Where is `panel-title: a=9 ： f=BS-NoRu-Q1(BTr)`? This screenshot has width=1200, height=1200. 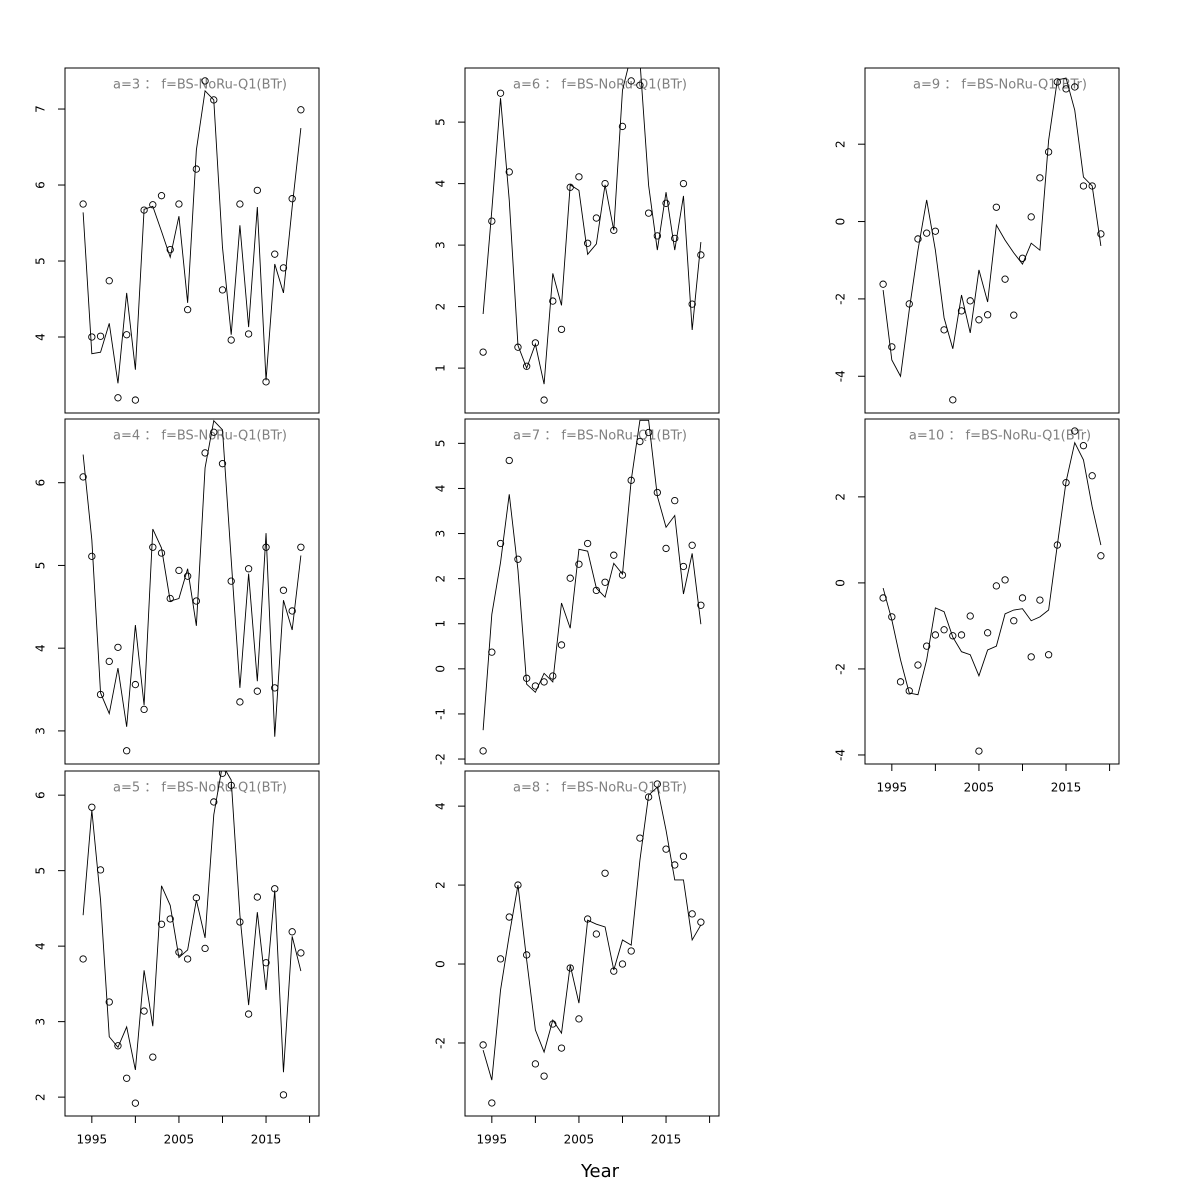
panel-title: a=9 ： f=BS-NoRu-Q1(BTr) is located at coordinates (1000, 85).